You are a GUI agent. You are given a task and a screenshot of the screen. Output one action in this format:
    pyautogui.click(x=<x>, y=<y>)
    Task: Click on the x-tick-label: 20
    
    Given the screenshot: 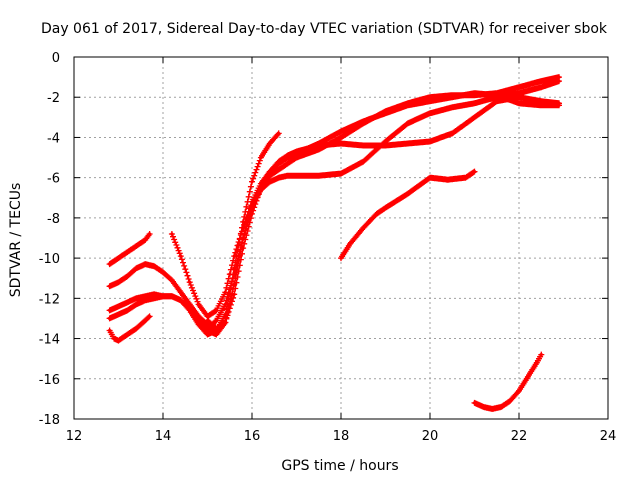 What is the action you would take?
    pyautogui.click(x=430, y=436)
    